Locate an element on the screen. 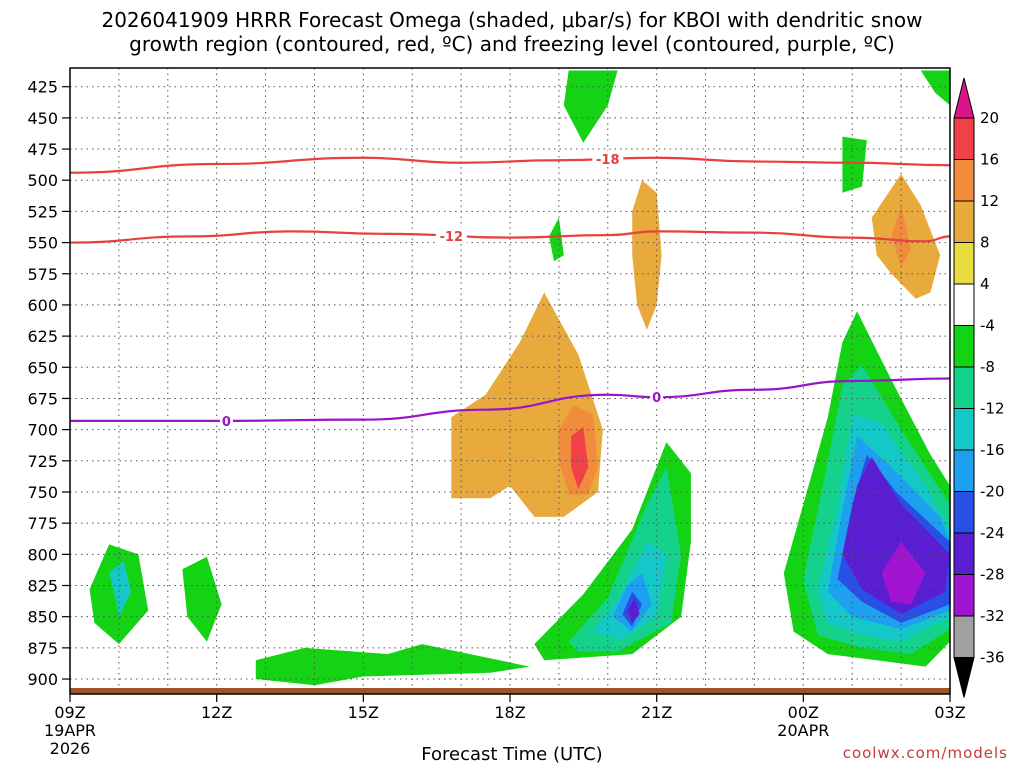  y-tick-label-700: 700 is located at coordinates (42, 430).